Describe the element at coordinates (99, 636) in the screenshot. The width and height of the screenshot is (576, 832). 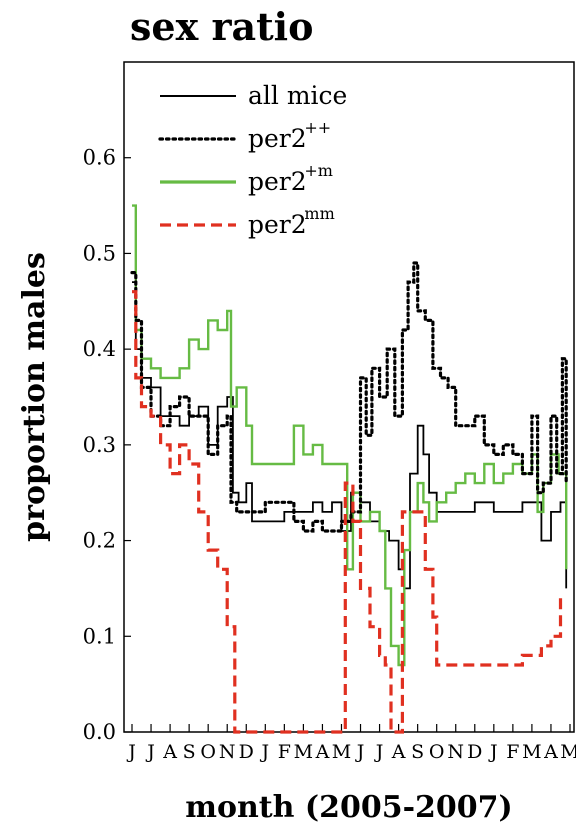
I see `y-tick-label: 0.1` at that location.